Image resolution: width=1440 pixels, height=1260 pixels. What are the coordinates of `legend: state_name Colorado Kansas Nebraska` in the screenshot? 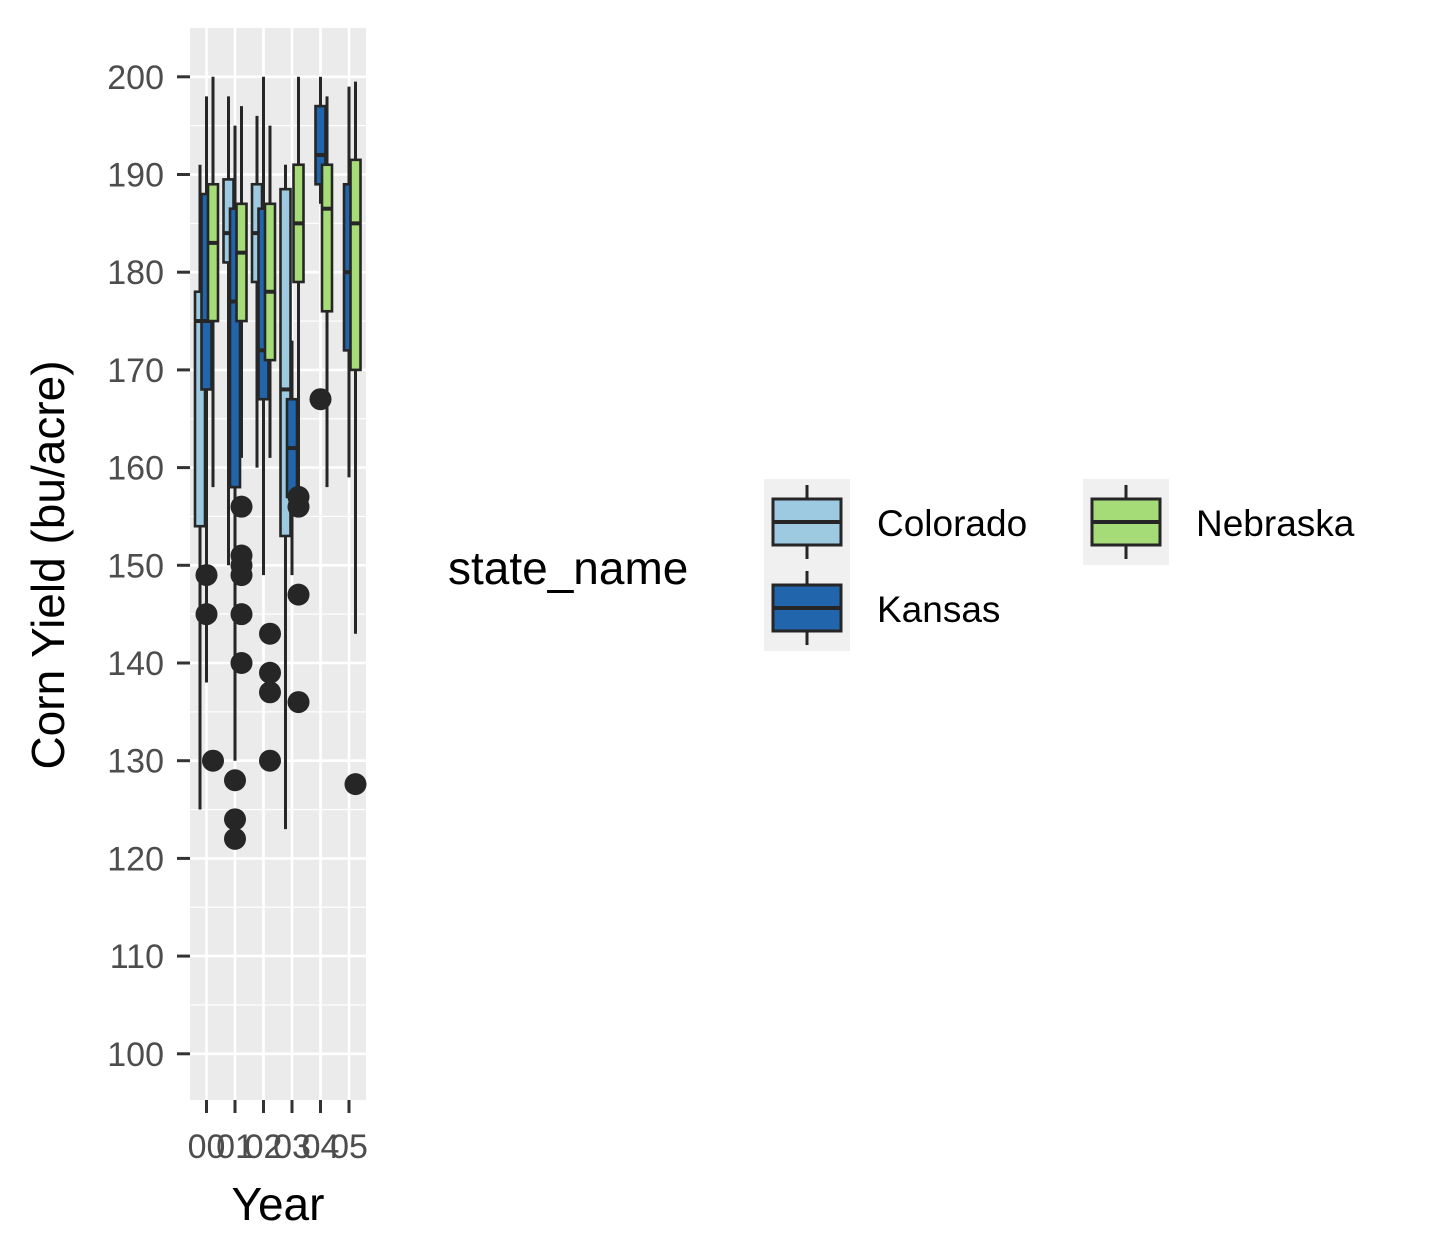 It's located at (901, 565).